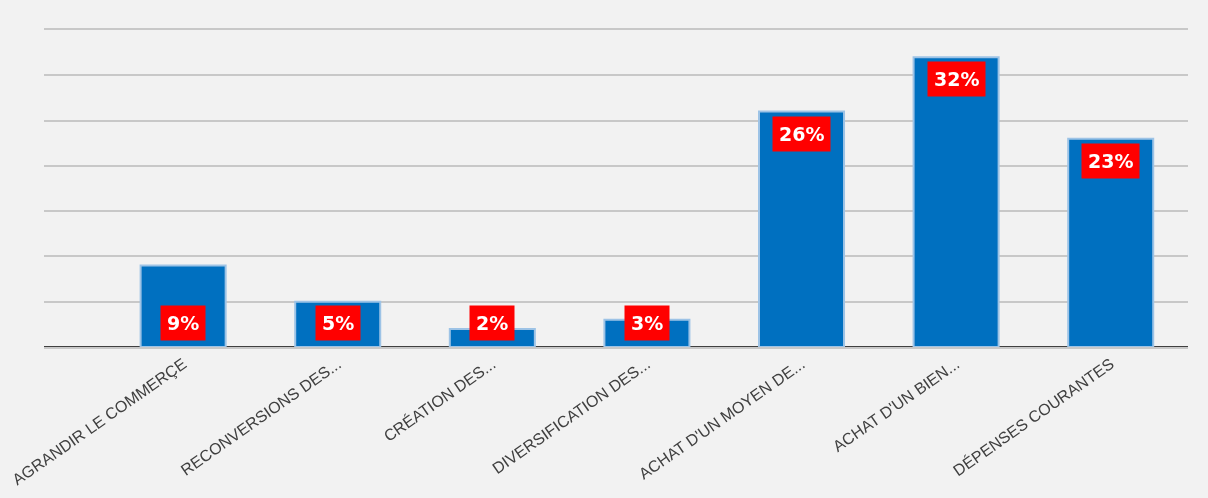  I want to click on data-label: 3%, so click(647, 323).